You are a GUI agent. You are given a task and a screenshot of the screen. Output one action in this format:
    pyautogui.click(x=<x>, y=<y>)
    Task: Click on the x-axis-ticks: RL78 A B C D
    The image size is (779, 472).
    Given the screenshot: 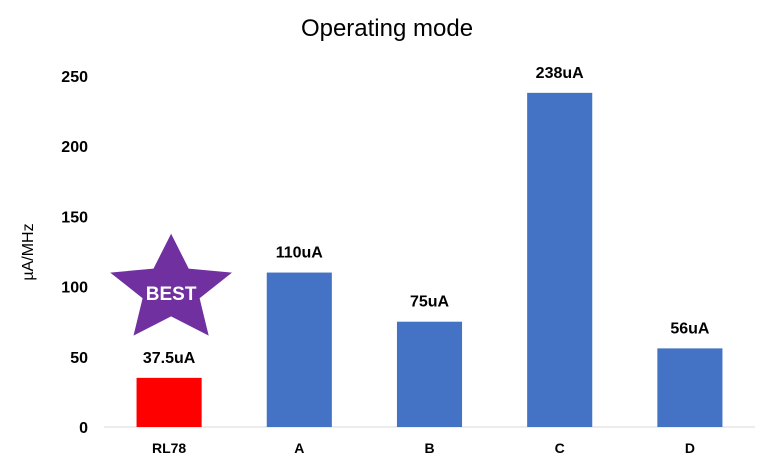 What is the action you would take?
    pyautogui.click(x=423, y=448)
    